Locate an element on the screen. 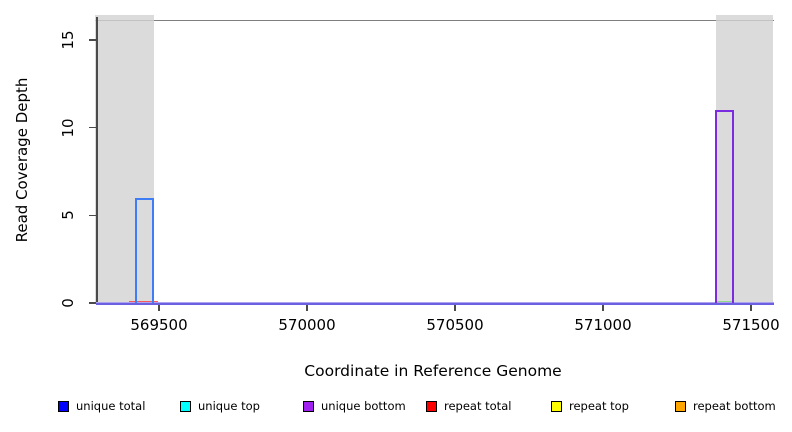 This screenshot has height=432, width=792. legend-label: repeat bottom is located at coordinates (734, 406).